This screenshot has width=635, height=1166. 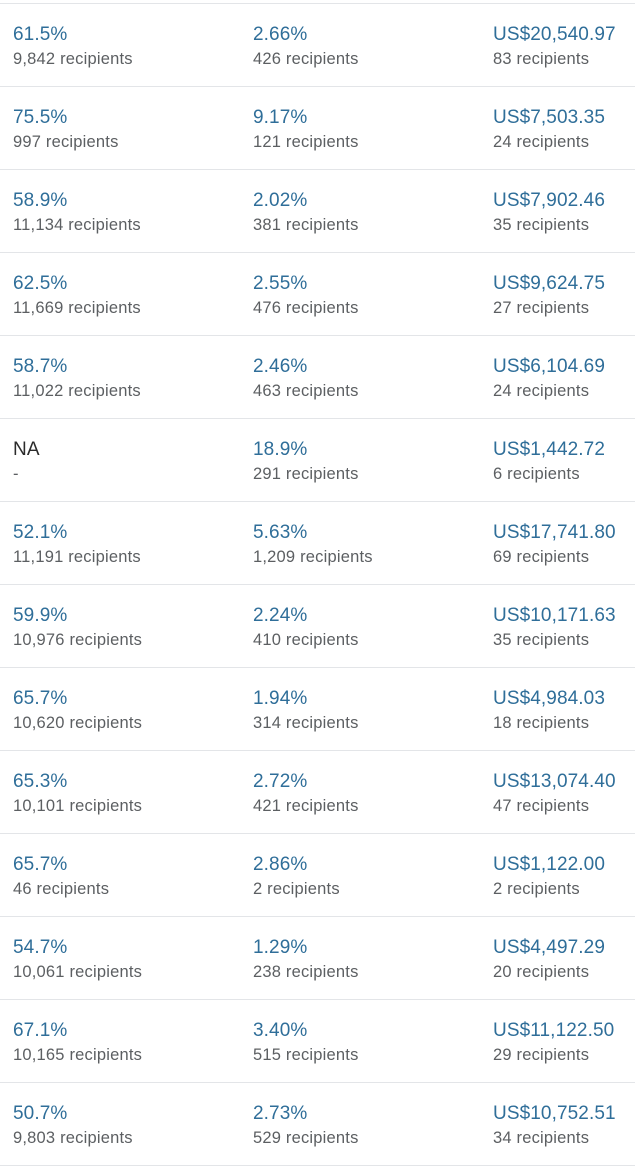 What do you see at coordinates (280, 1113) in the screenshot?
I see `click-rate-value: 2.73%` at bounding box center [280, 1113].